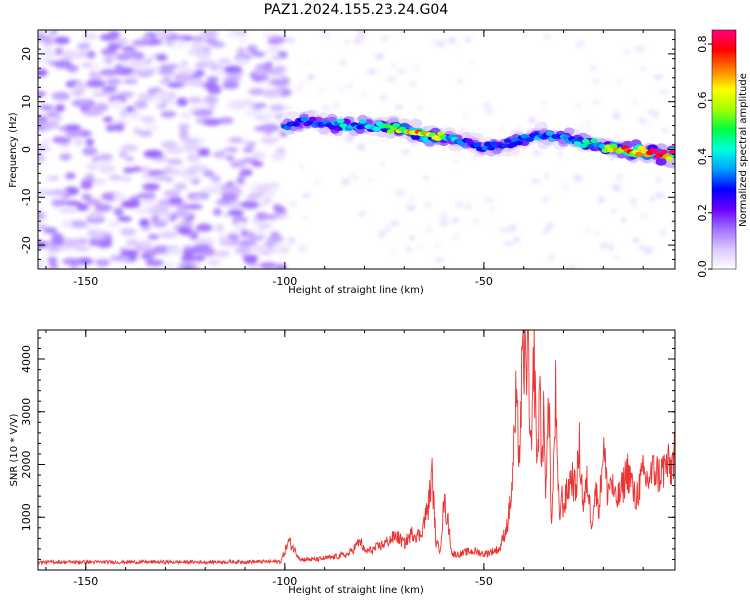  What do you see at coordinates (484, 281) in the screenshot?
I see `spectrogram-x-tick-label: -50` at bounding box center [484, 281].